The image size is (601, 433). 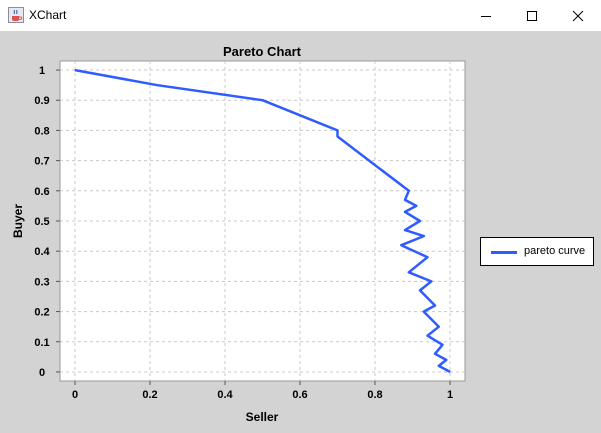 I want to click on close-icon, so click(x=578, y=15).